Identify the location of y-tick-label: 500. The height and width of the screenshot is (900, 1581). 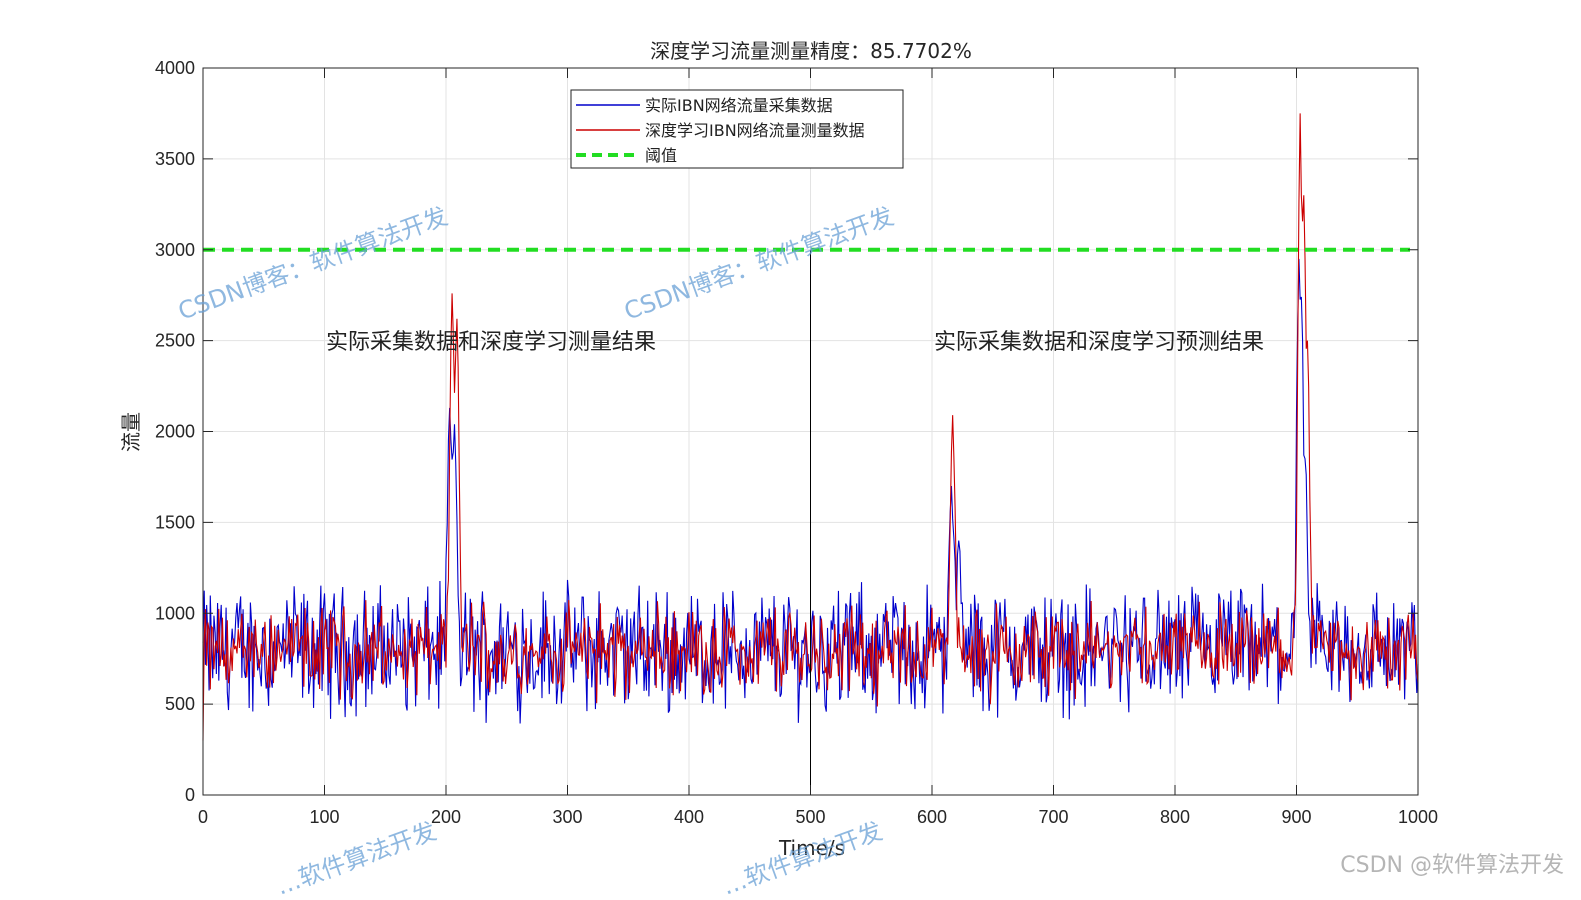
(180, 704).